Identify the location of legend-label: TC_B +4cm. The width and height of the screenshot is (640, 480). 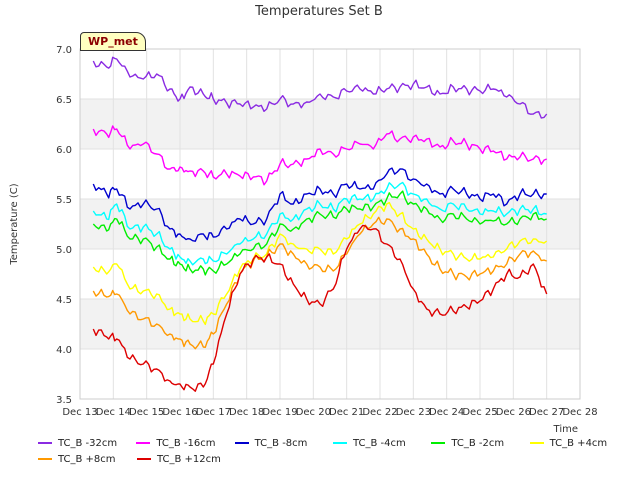
(578, 443).